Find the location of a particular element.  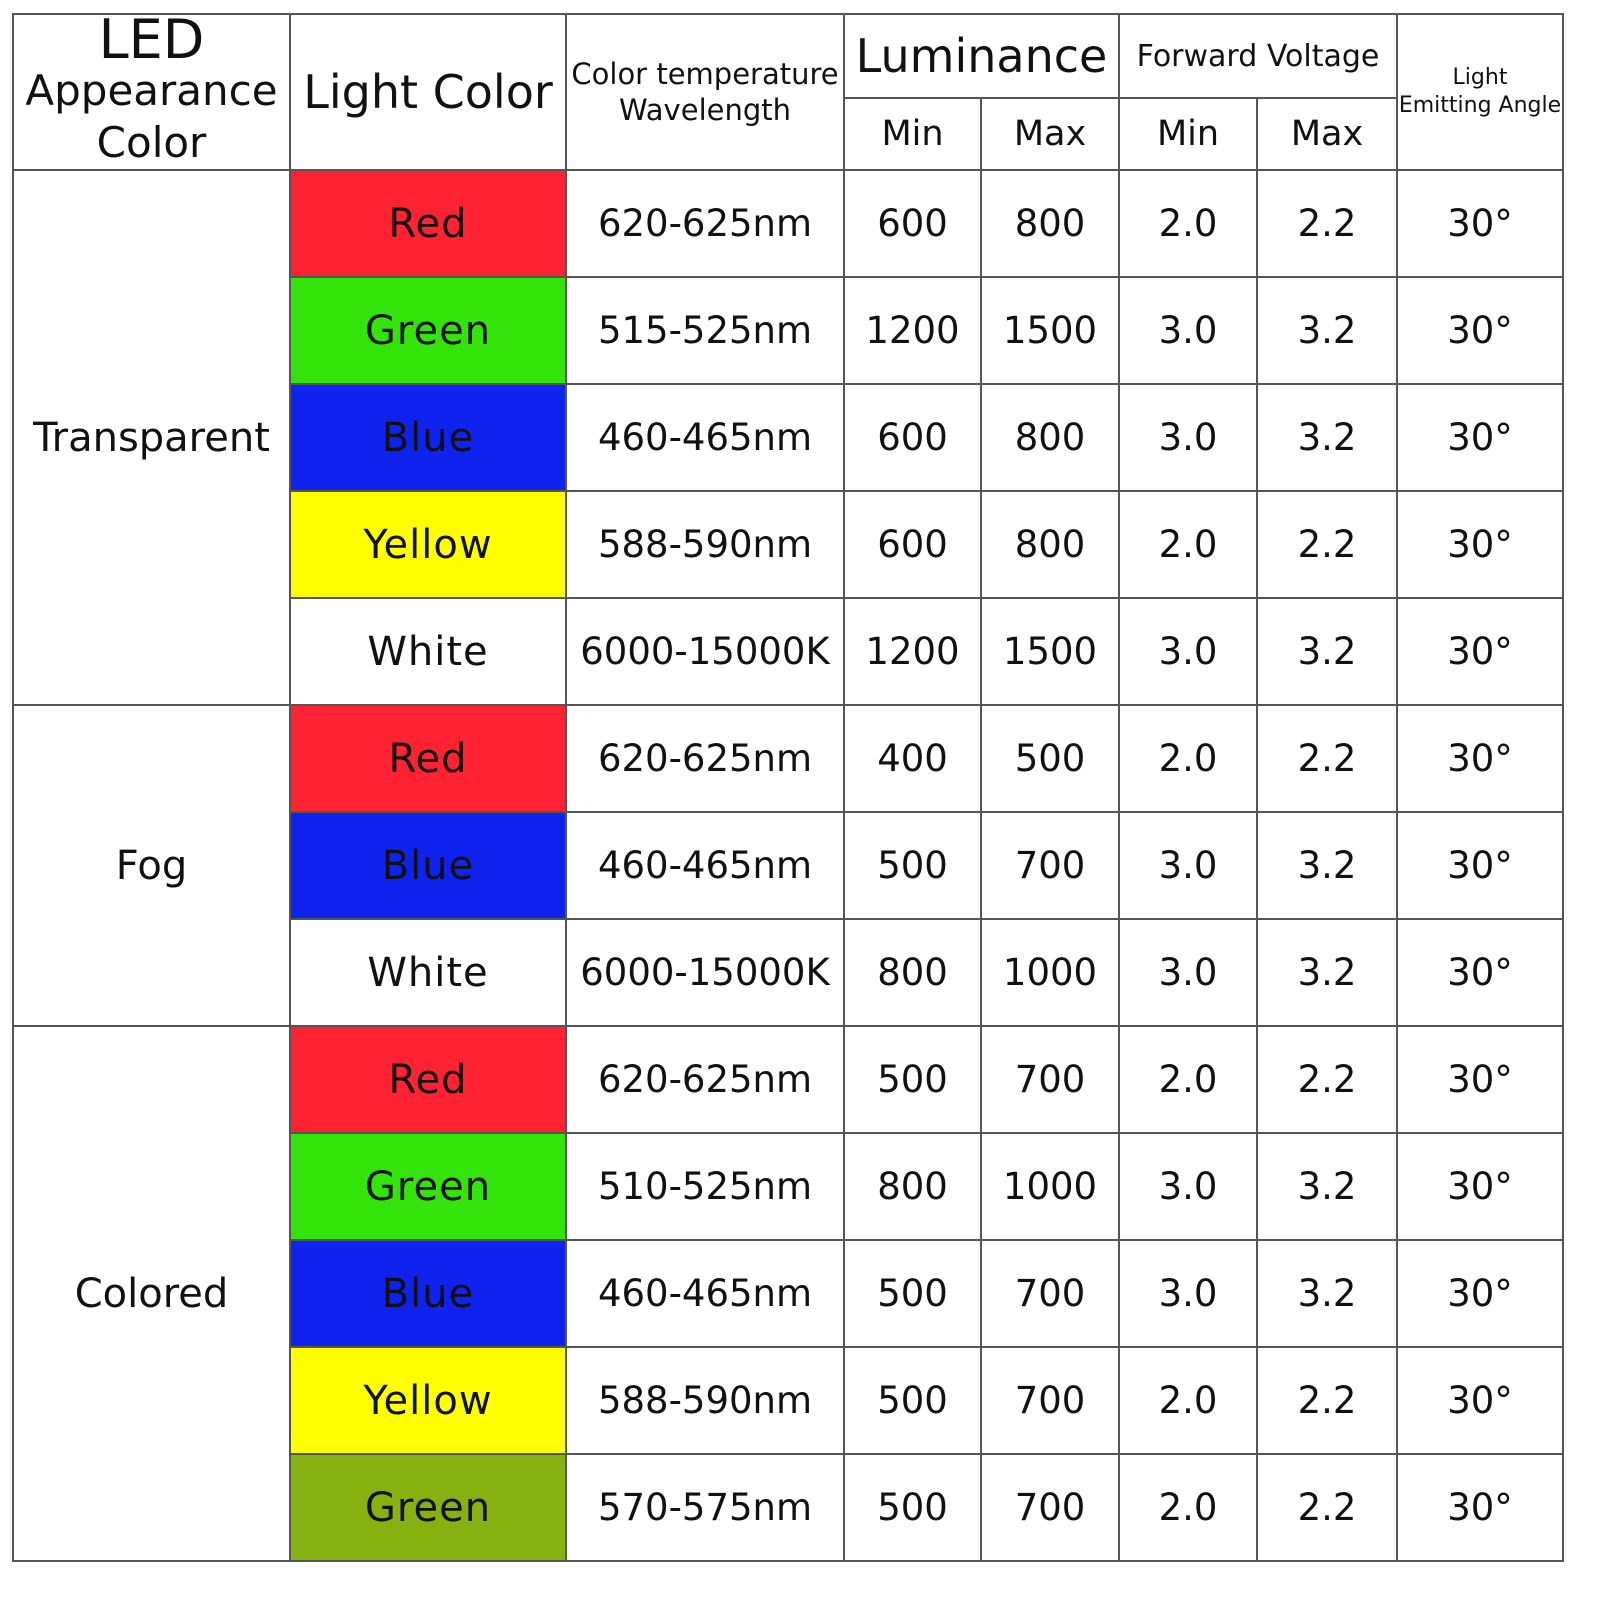

group-label: Colored is located at coordinates (151, 1293).